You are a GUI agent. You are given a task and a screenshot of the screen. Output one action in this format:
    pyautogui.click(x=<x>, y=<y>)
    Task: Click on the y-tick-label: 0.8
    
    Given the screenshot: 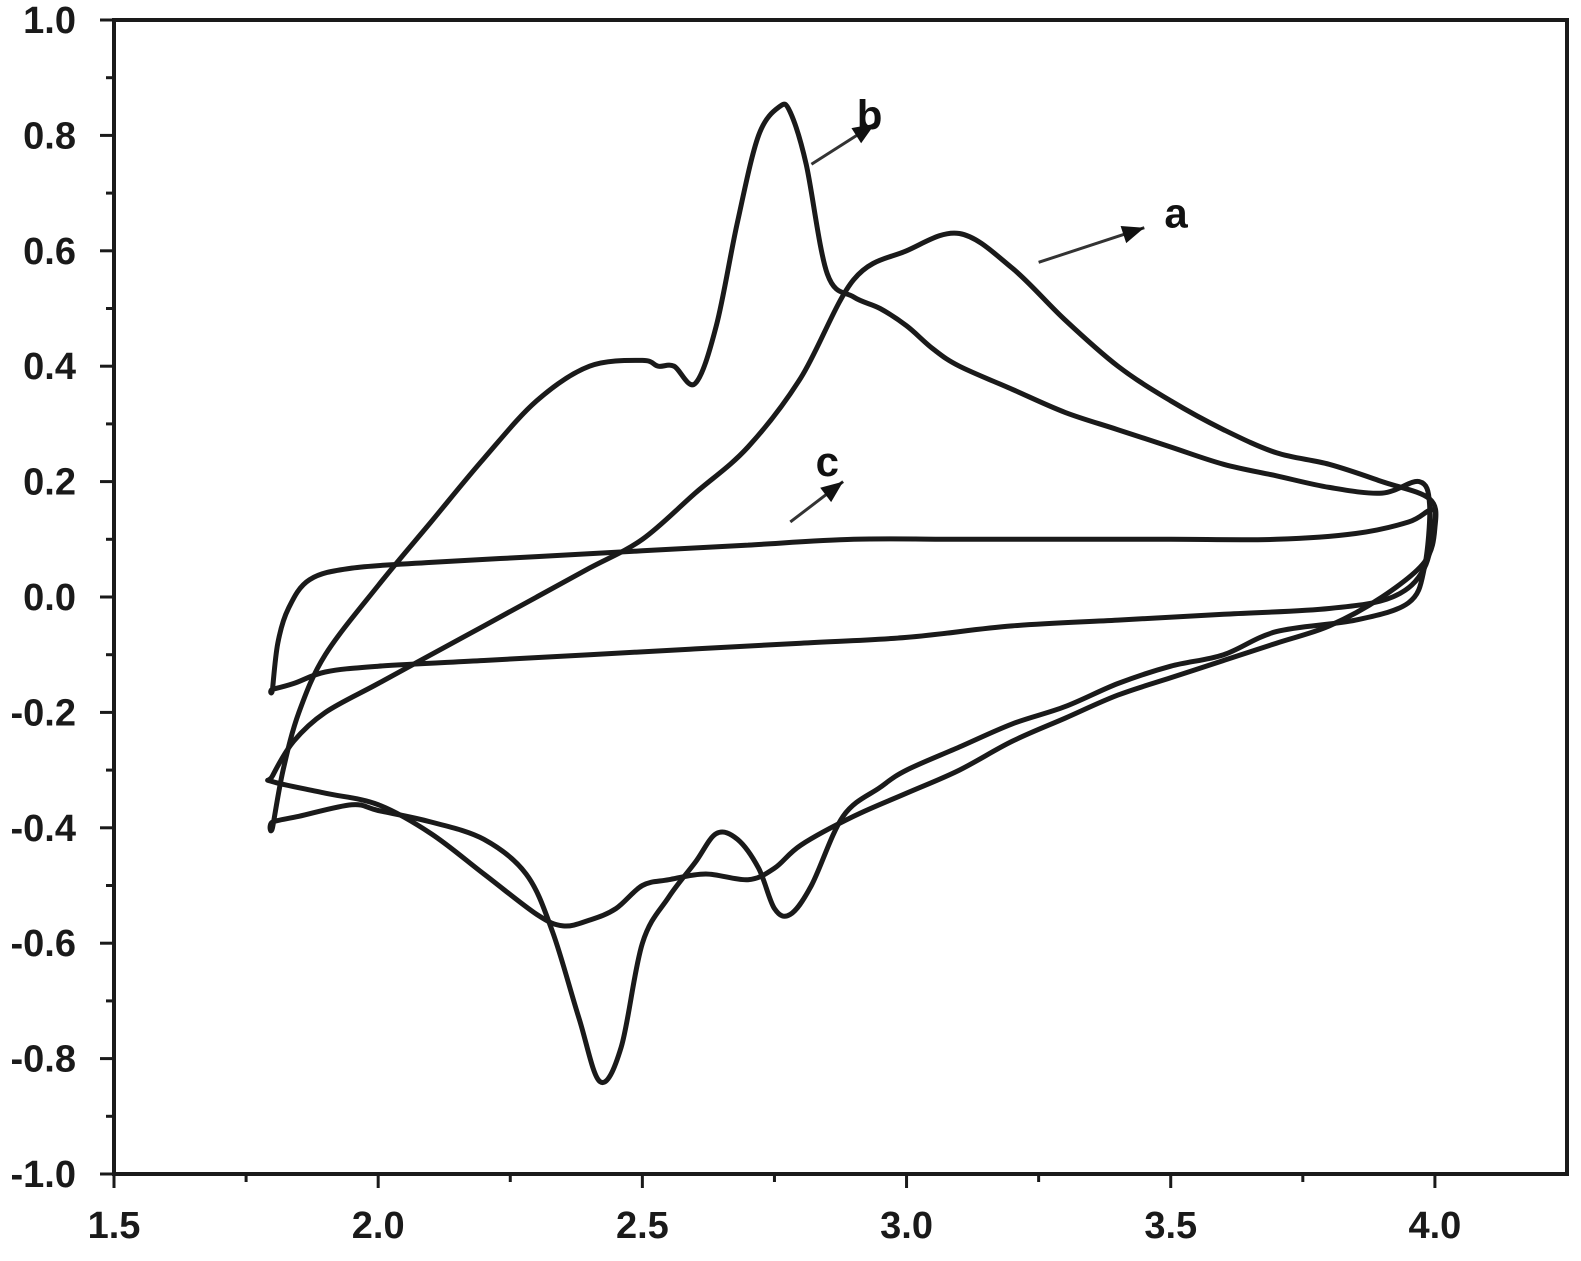 What is the action you would take?
    pyautogui.click(x=49, y=136)
    